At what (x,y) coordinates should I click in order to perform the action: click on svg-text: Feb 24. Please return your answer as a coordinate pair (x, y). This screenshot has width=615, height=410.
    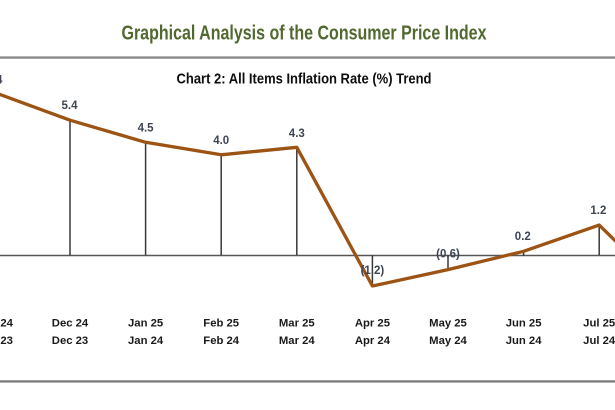
    Looking at the image, I should click on (221, 341).